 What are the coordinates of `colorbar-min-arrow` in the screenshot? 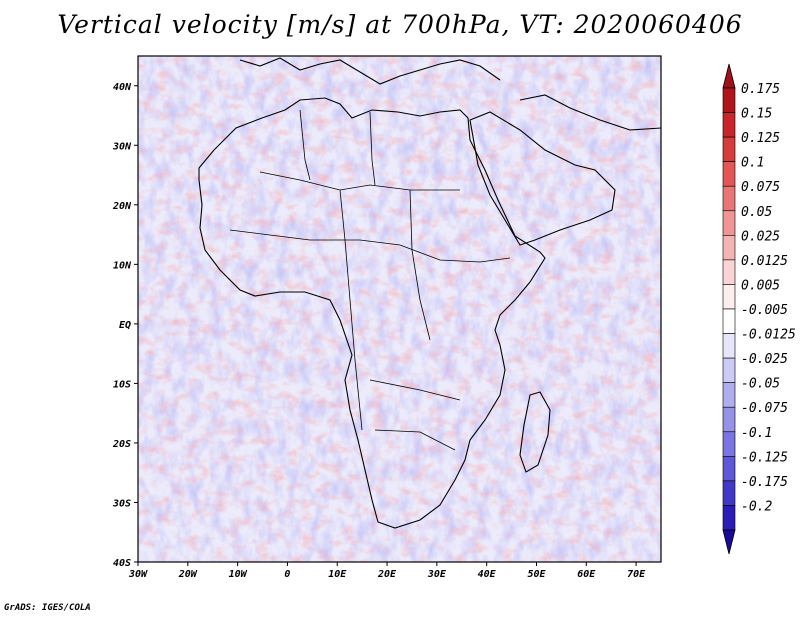 It's located at (729, 542).